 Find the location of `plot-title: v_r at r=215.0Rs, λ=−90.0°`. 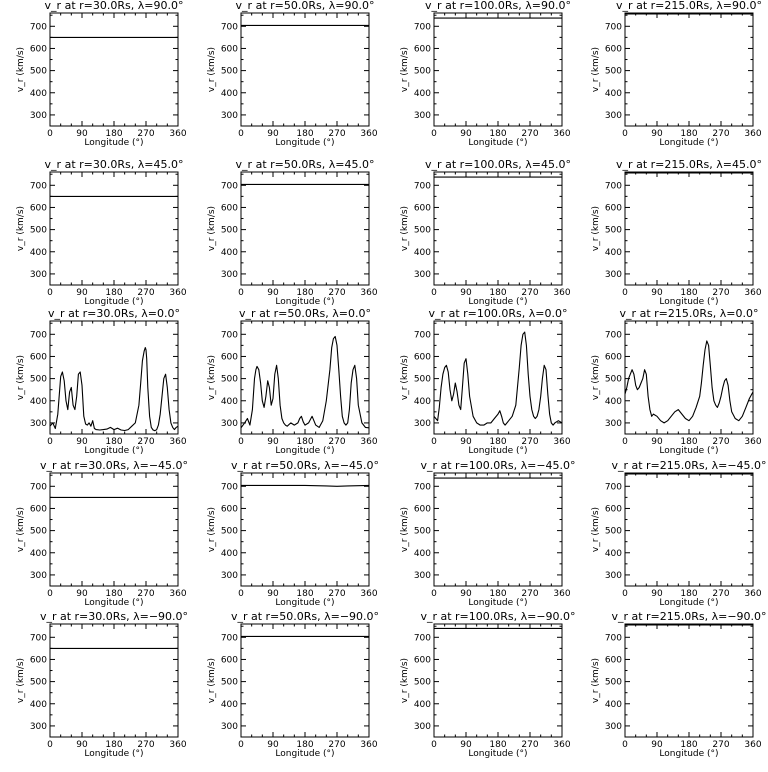

plot-title: v_r at r=215.0Rs, λ=−90.0° is located at coordinates (688, 616).